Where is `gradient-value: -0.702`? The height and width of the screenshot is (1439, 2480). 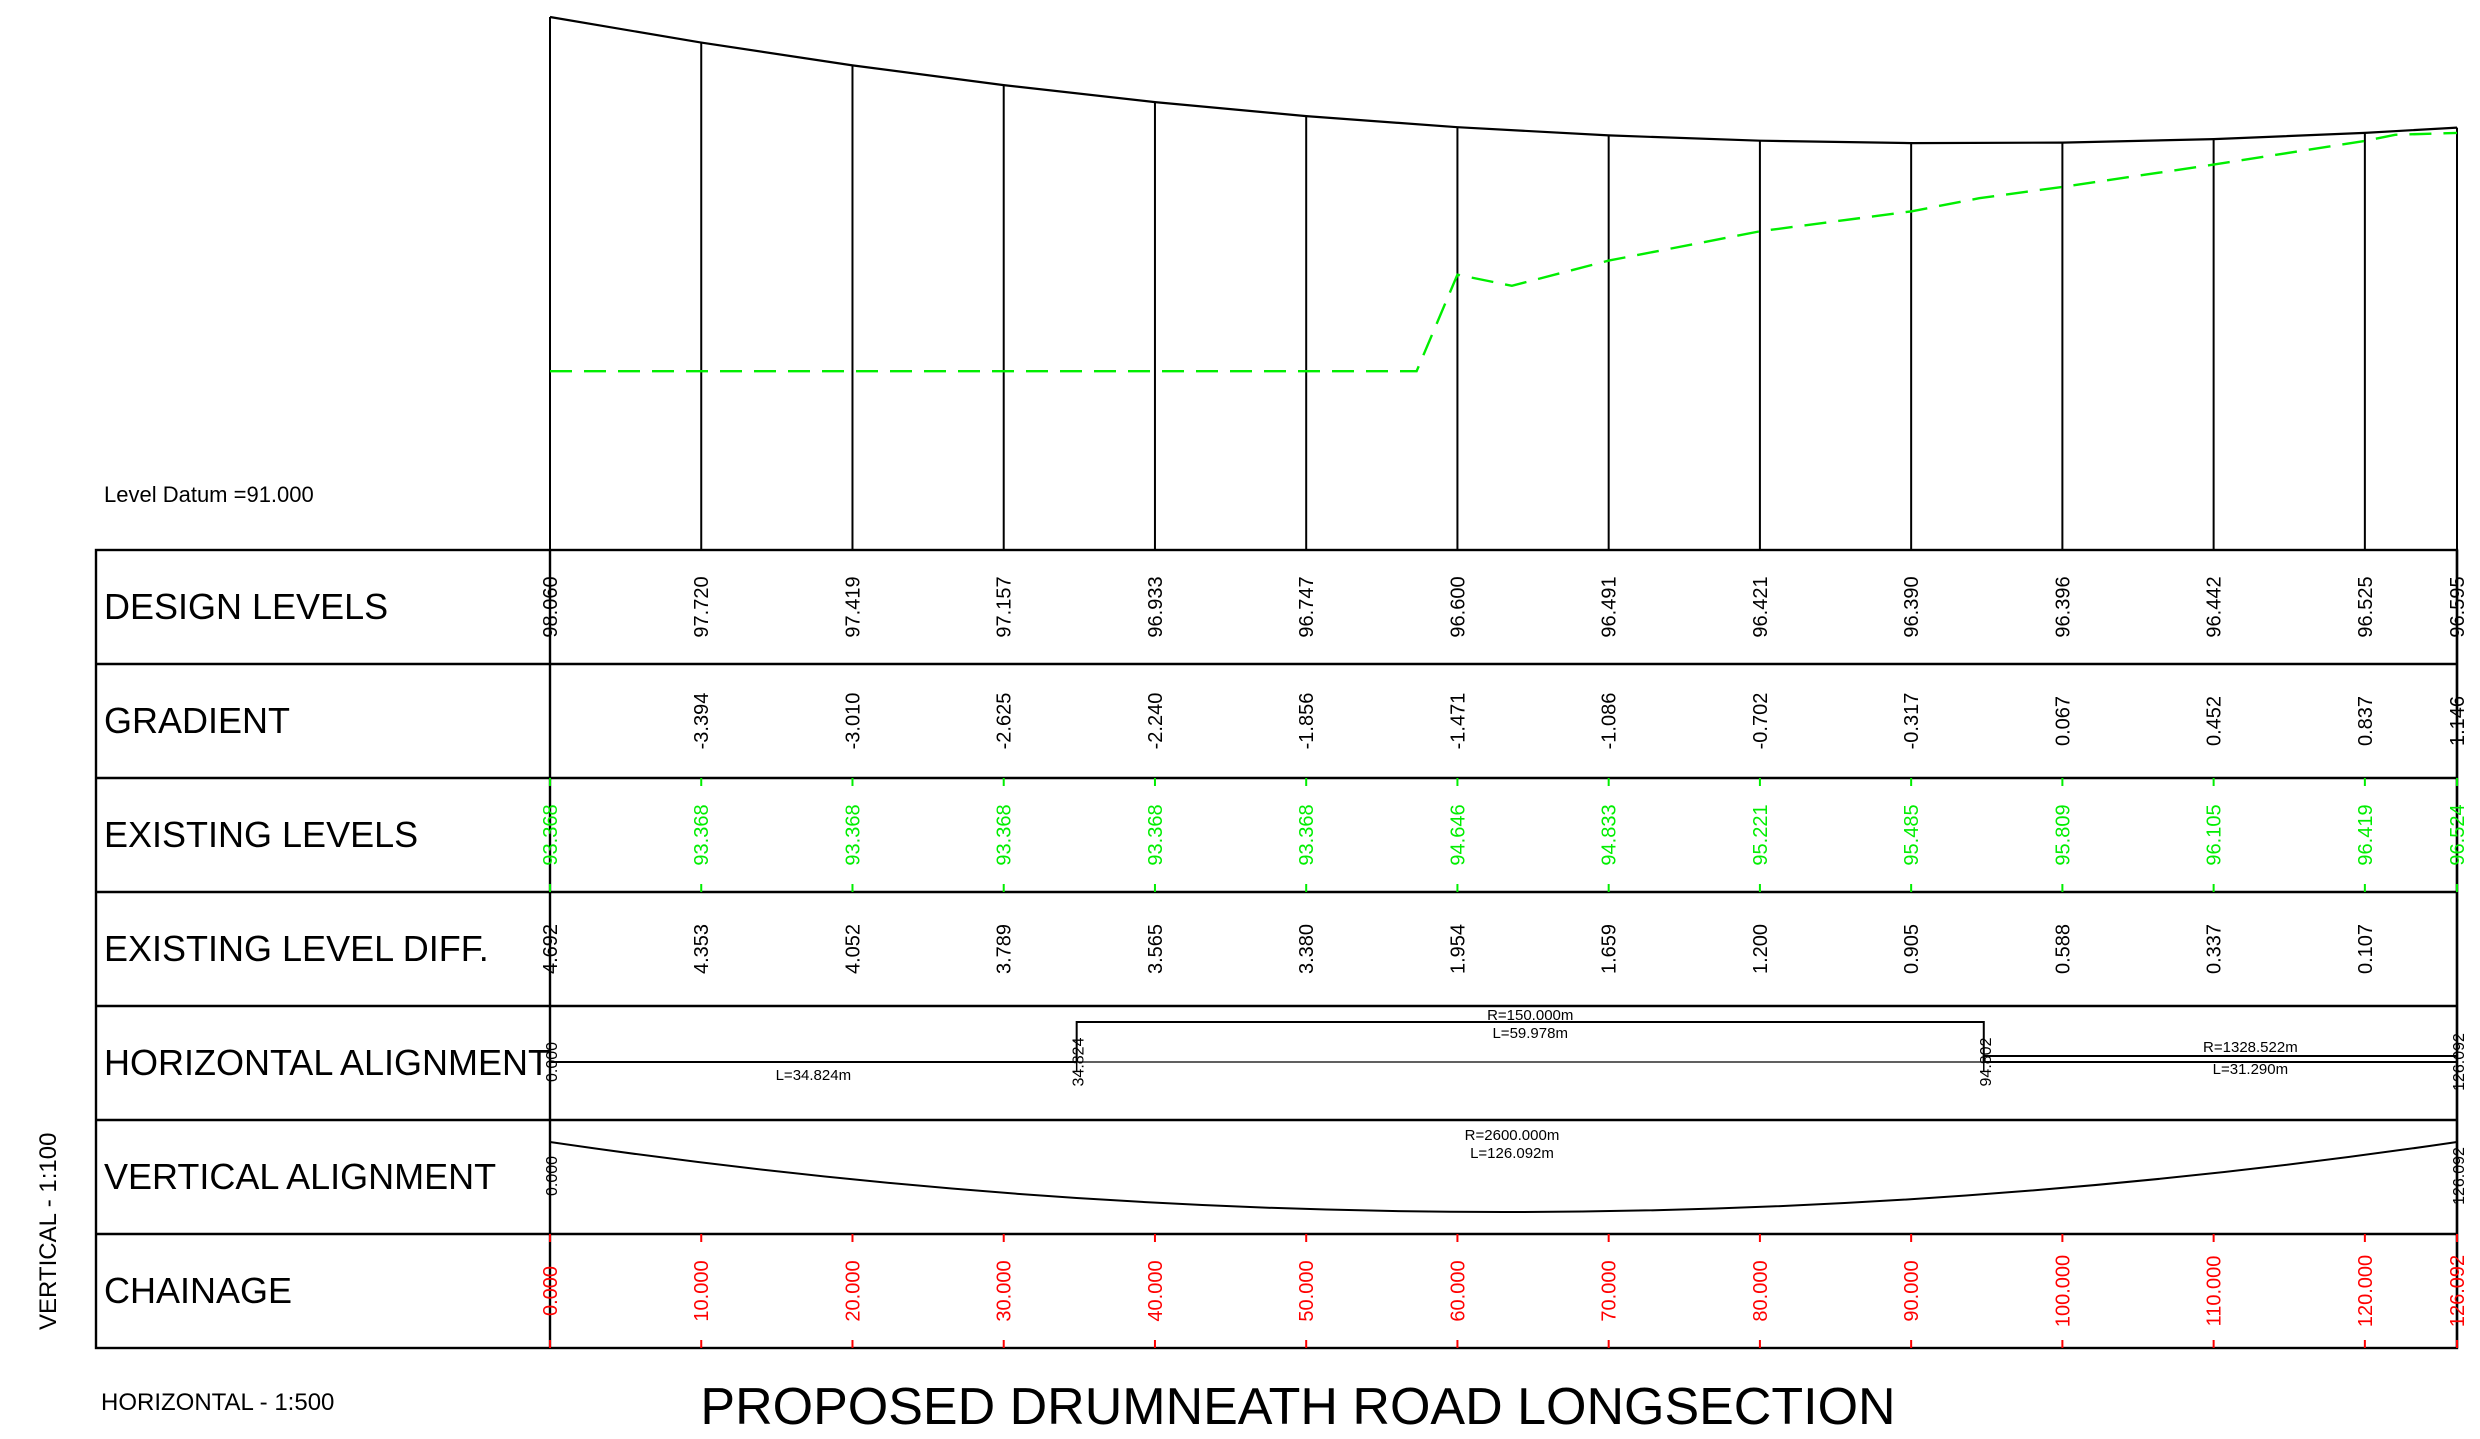 gradient-value: -0.702 is located at coordinates (1761, 721).